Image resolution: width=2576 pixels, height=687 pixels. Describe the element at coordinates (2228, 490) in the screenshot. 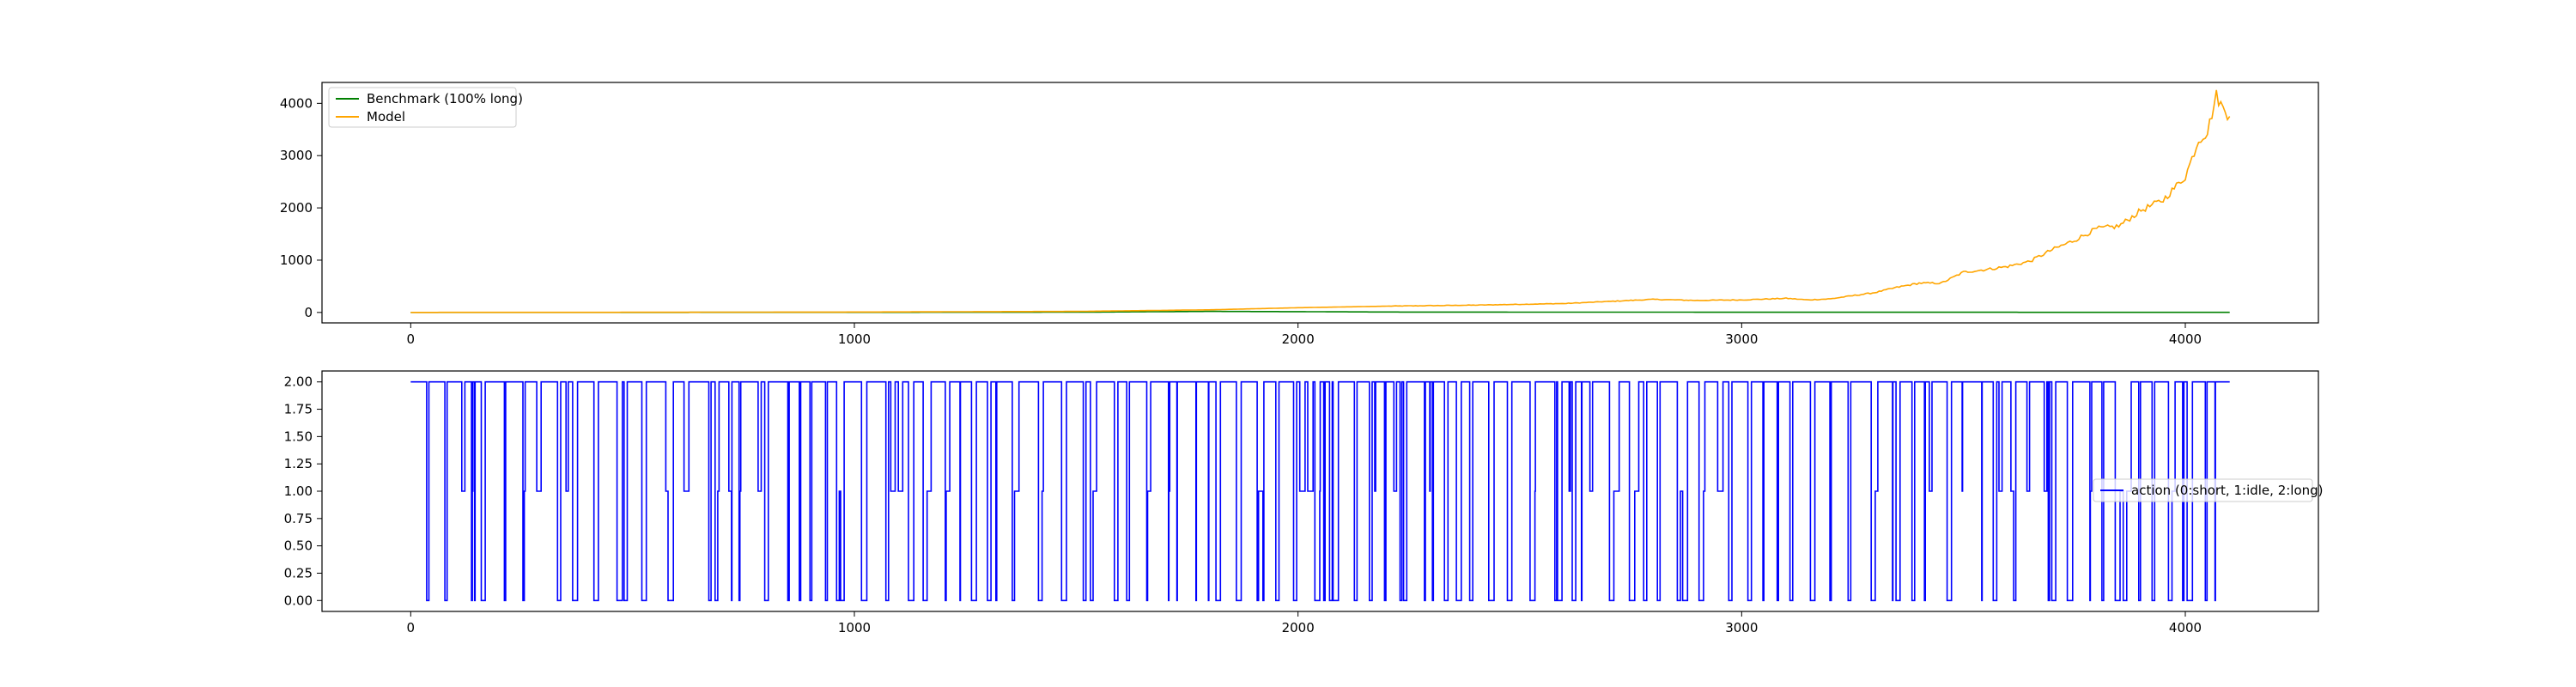

I see `legend-label-action: action (0:short, 1:idle, 2:long)` at that location.